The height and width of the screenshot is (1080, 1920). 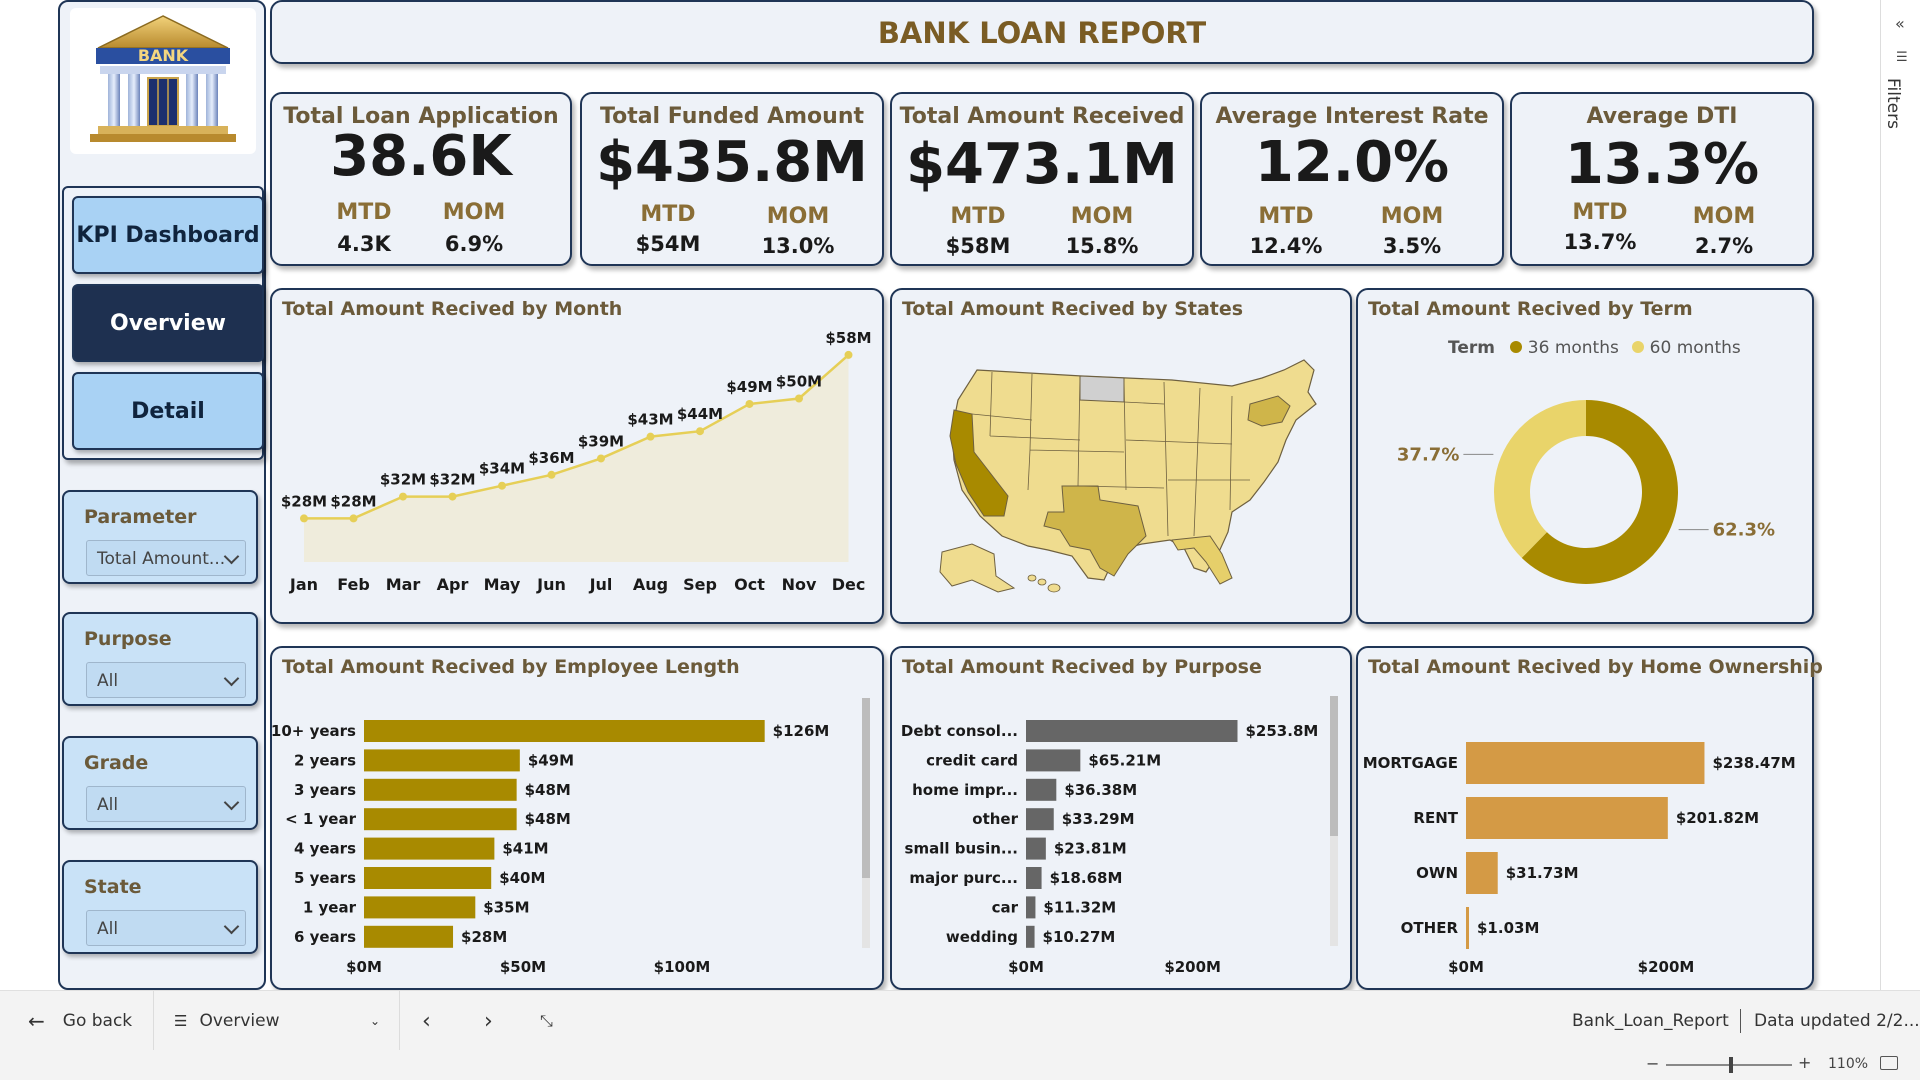 I want to click on category-label: 6 years, so click(x=325, y=937).